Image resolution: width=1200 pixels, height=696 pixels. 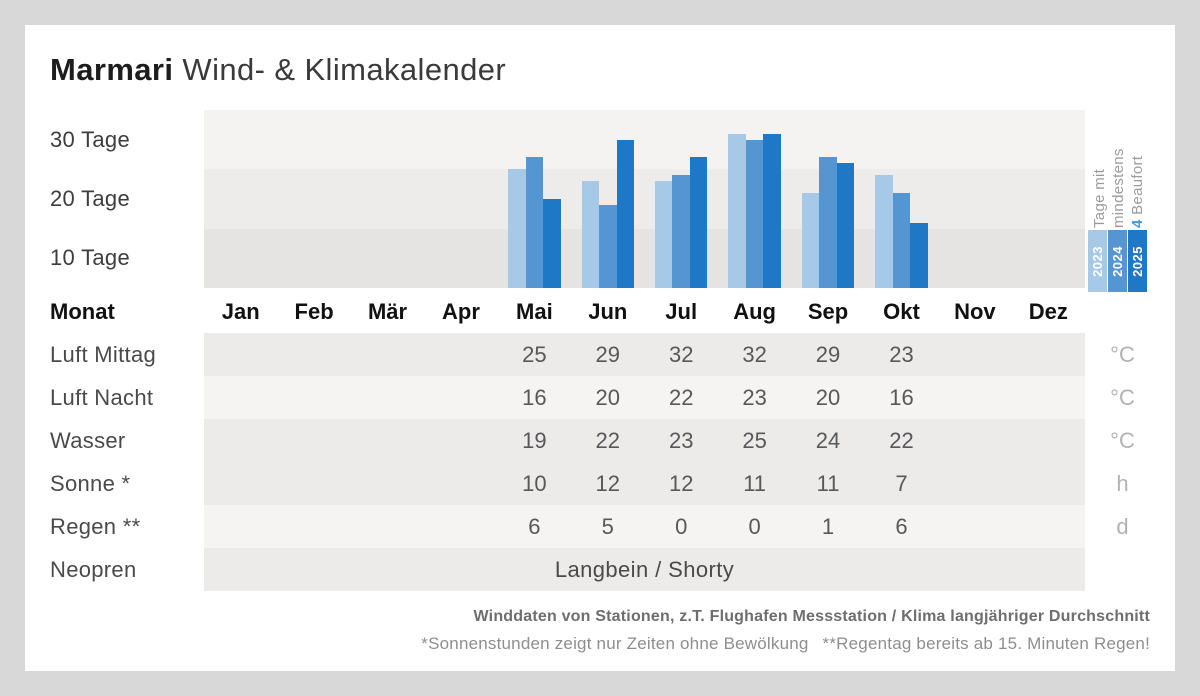 What do you see at coordinates (608, 311) in the screenshot?
I see `month-label-Jun: Jun` at bounding box center [608, 311].